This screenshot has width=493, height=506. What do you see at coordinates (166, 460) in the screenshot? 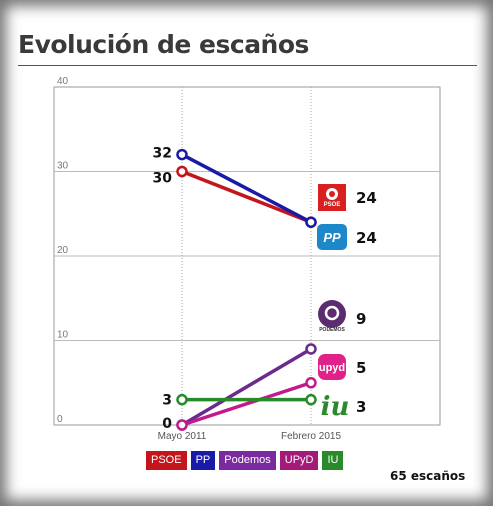
I see `legend-item-psoe: PSOE` at bounding box center [166, 460].